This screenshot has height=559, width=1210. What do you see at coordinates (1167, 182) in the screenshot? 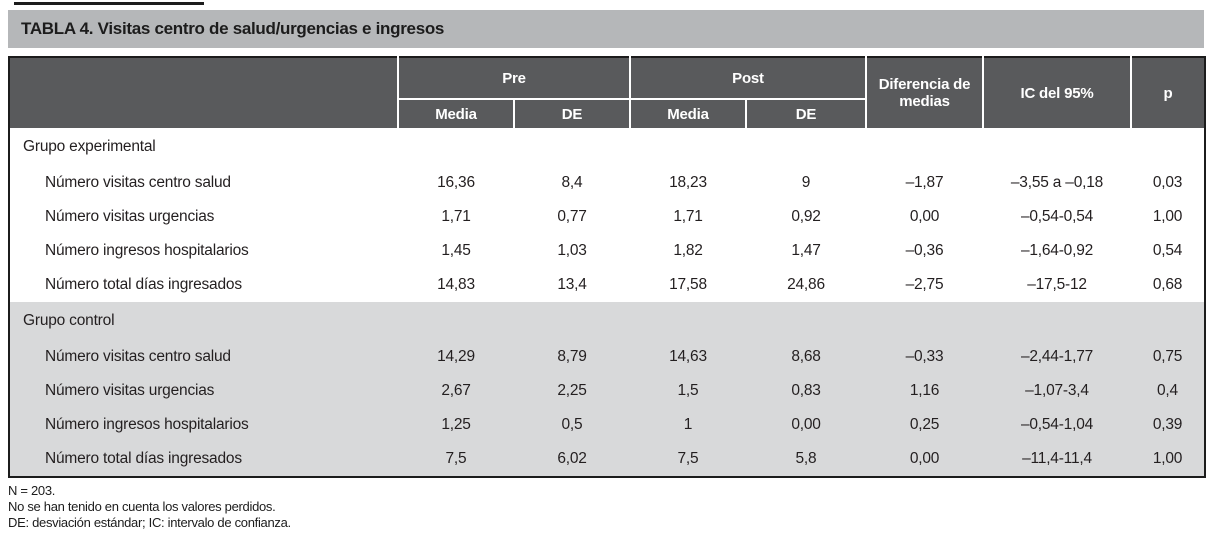
I see `cell-p: 0,03` at bounding box center [1167, 182].